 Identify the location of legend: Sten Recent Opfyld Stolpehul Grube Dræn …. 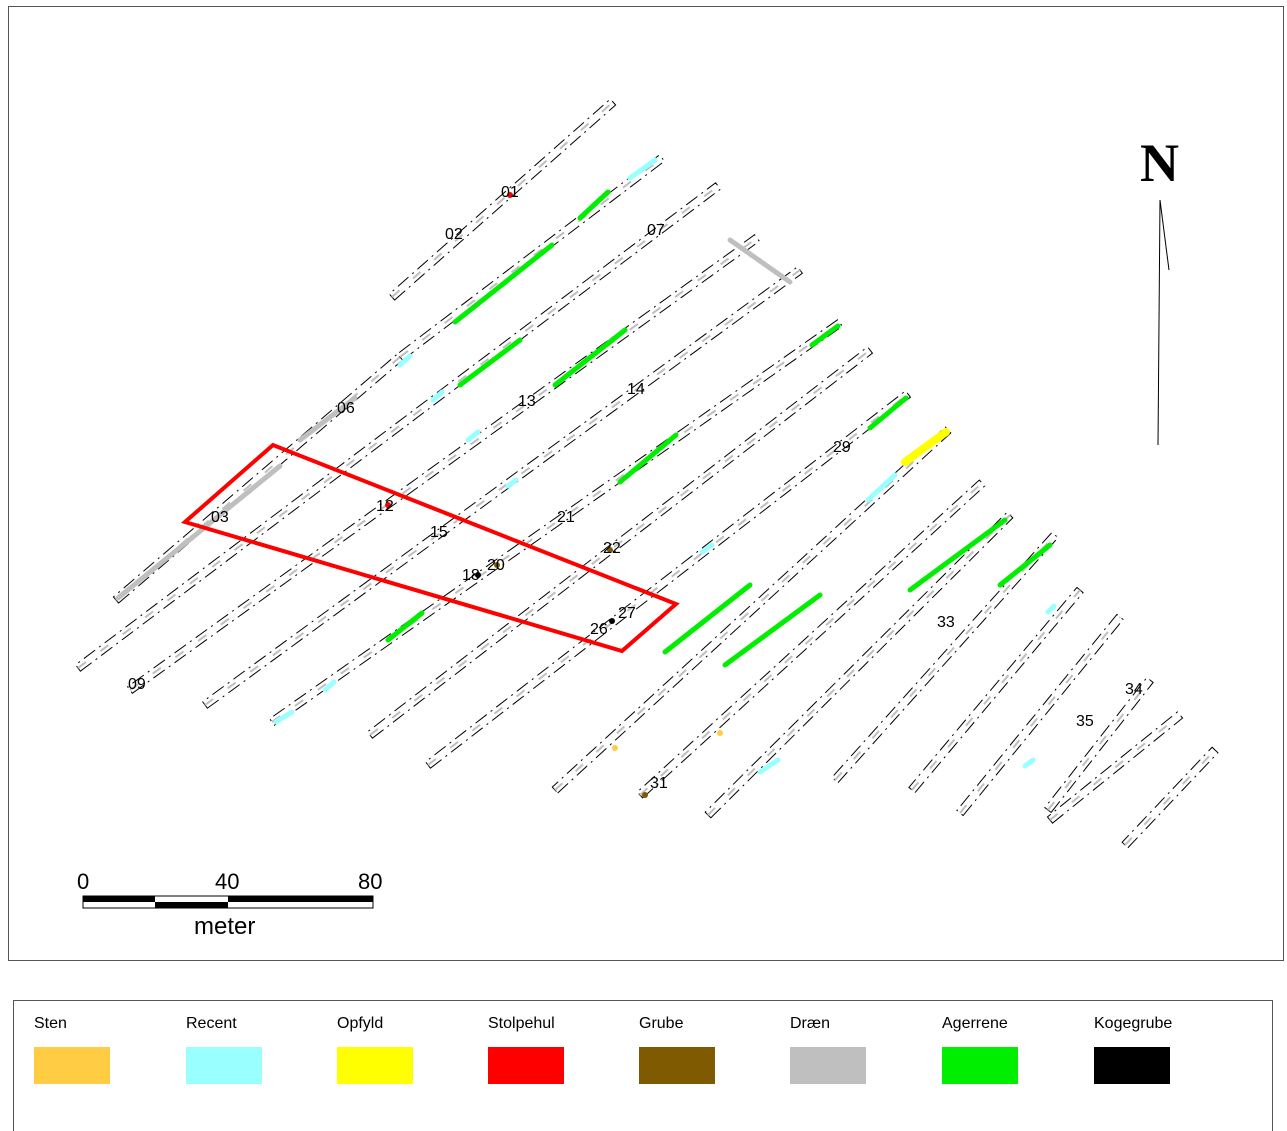
(643, 1065).